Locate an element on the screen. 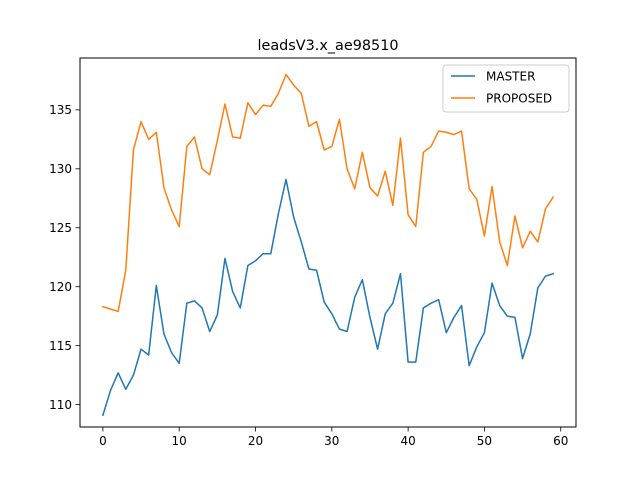  y-axis: 110 115 120 125 130 135 is located at coordinates (64, 257).